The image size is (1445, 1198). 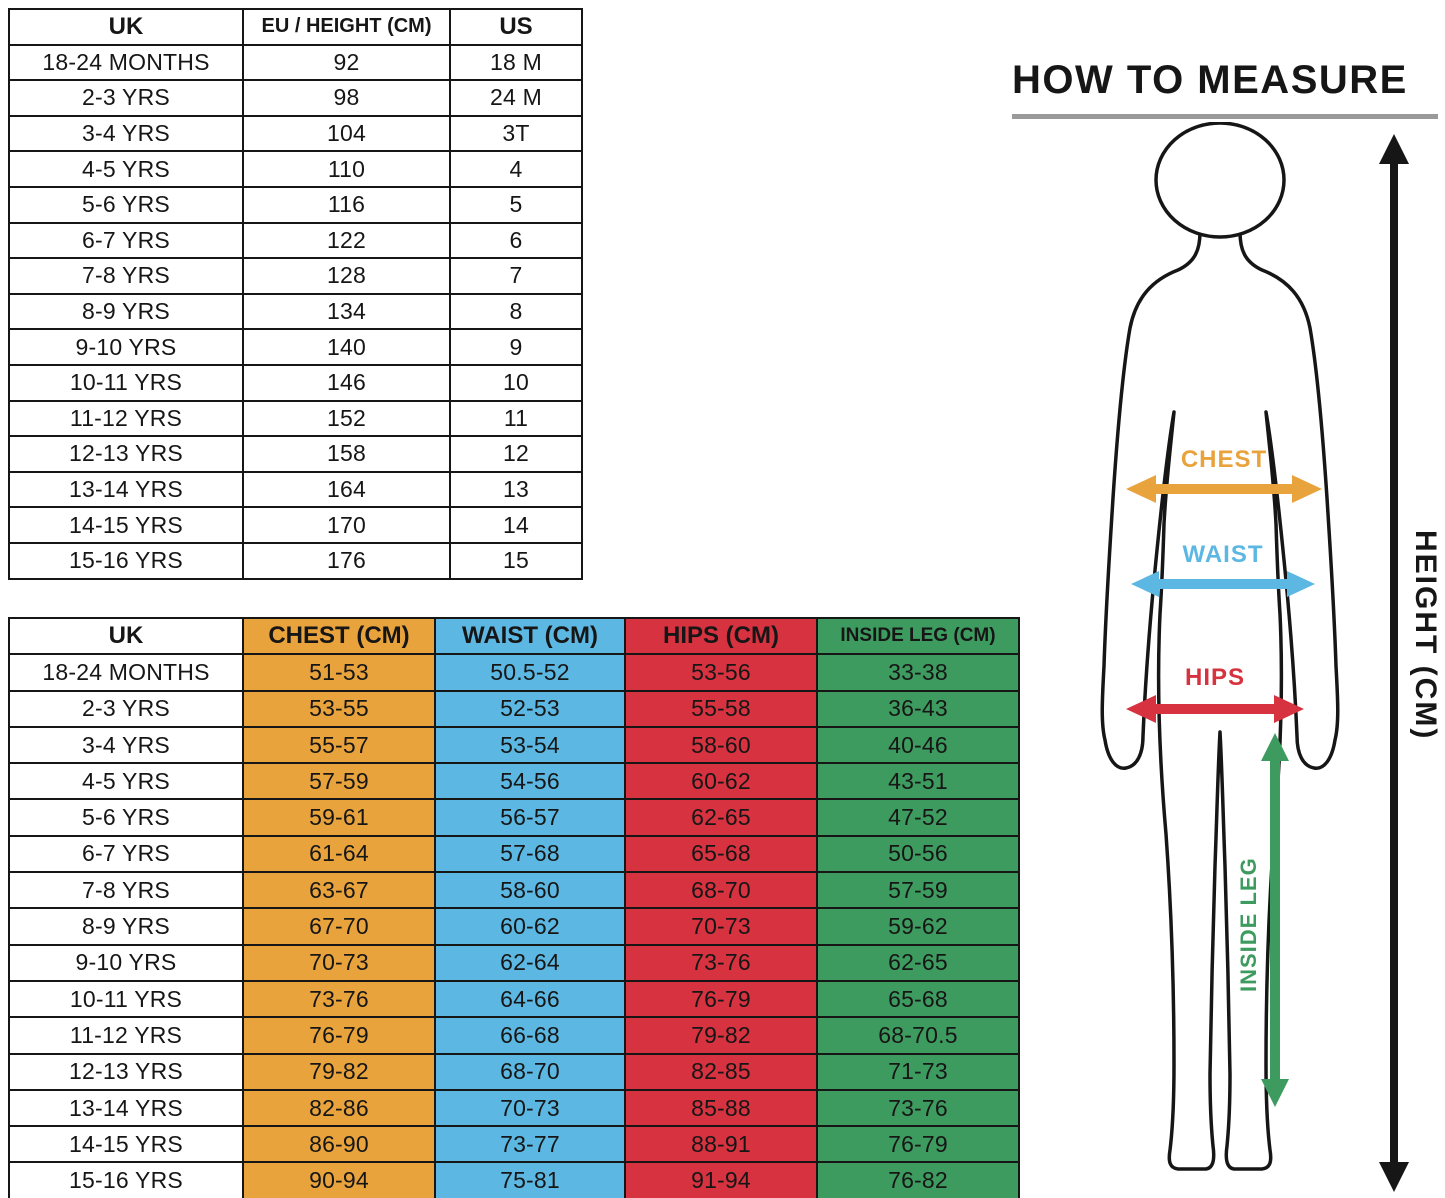 I want to click on table-cell: 5, so click(x=516, y=204).